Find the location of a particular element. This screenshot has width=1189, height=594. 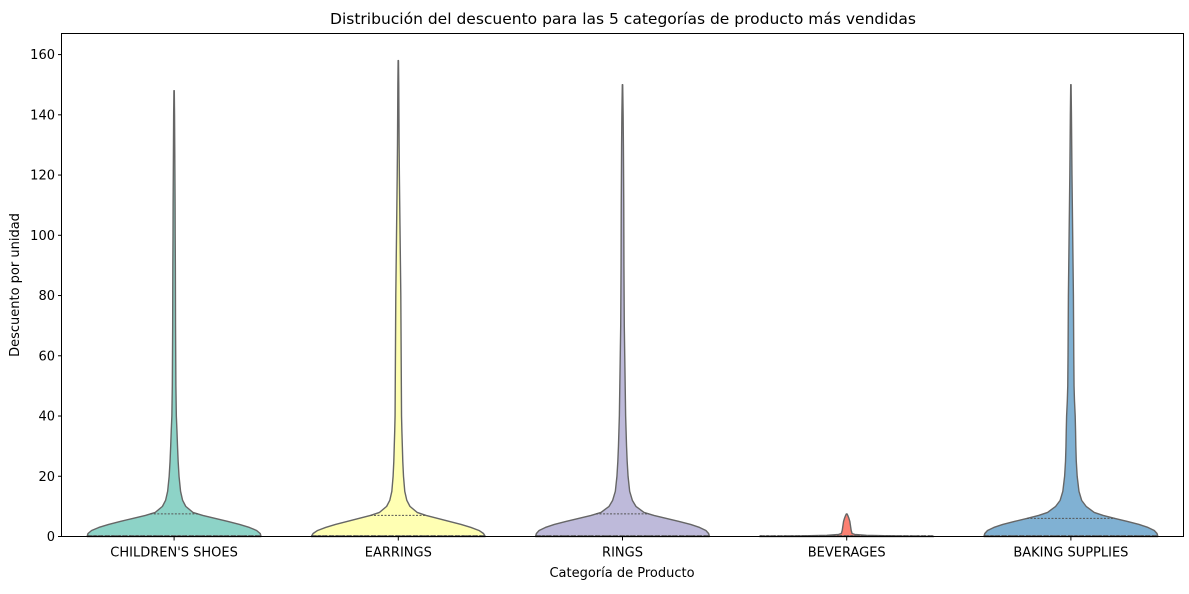

y-tick-label: 80 is located at coordinates (46, 296).